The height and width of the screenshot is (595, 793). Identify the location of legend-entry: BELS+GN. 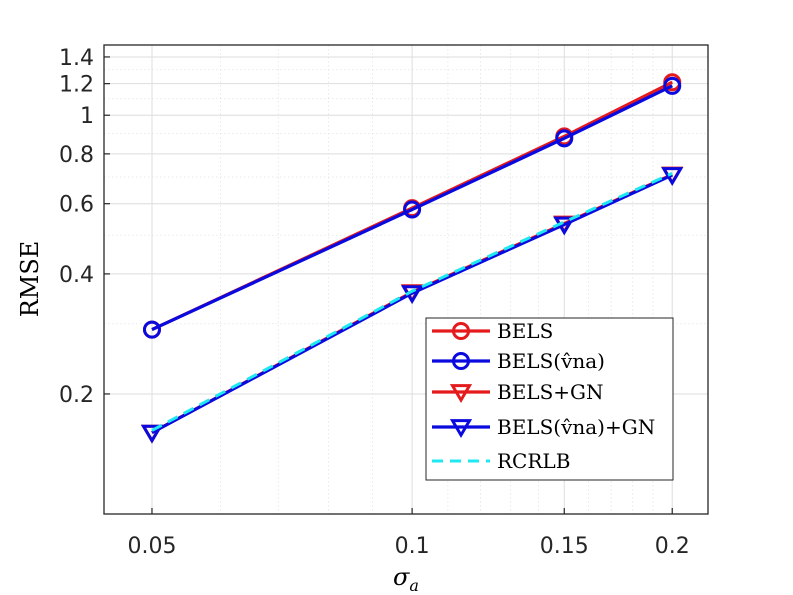
(518, 392).